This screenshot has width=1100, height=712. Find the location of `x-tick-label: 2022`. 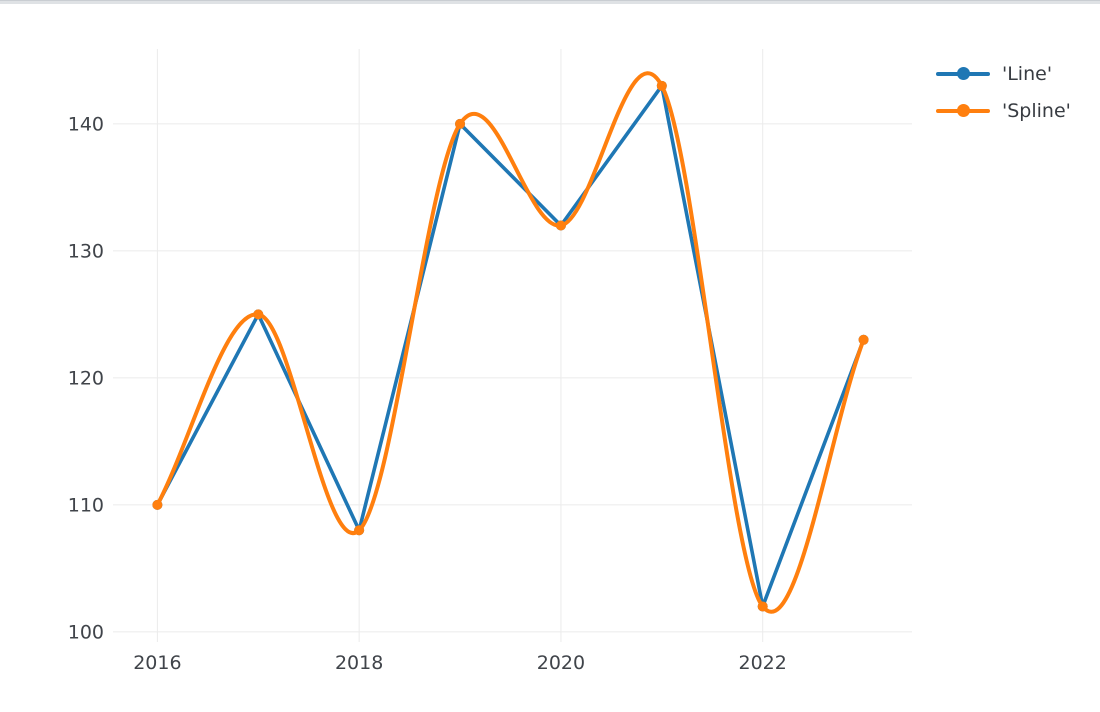

x-tick-label: 2022 is located at coordinates (763, 663).